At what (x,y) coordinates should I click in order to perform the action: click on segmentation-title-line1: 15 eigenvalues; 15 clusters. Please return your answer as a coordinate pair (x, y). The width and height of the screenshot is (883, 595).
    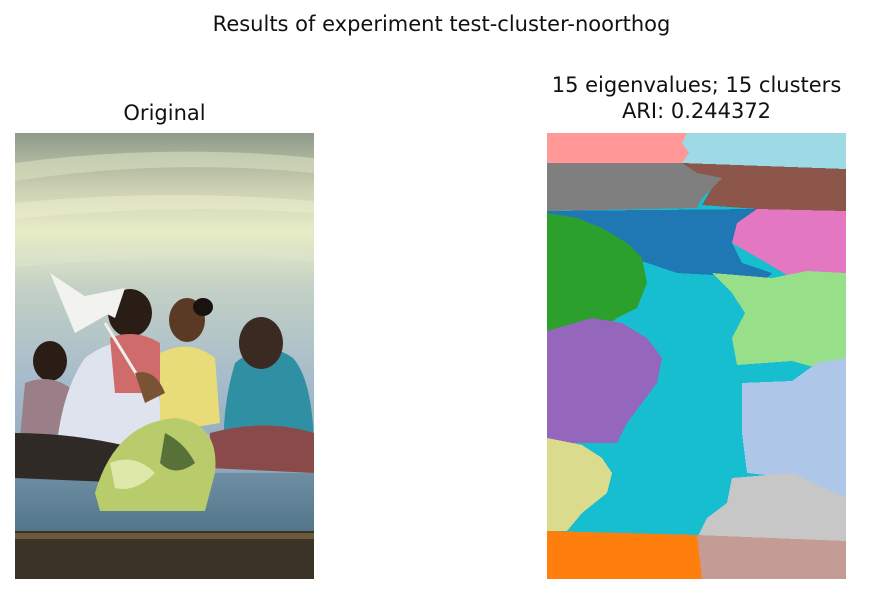
    Looking at the image, I should click on (696, 85).